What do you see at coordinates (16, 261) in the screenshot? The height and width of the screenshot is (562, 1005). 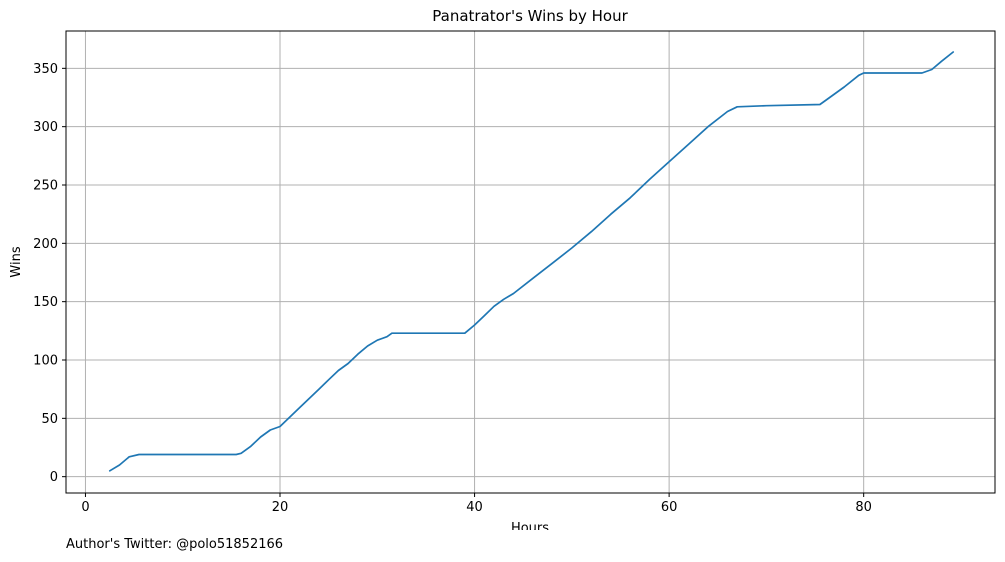 I see `y-axis-label: Wins` at bounding box center [16, 261].